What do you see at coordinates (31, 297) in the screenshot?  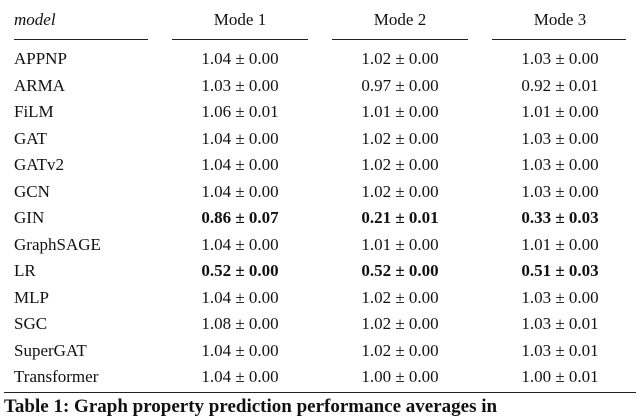 I see `model-name: MLP` at bounding box center [31, 297].